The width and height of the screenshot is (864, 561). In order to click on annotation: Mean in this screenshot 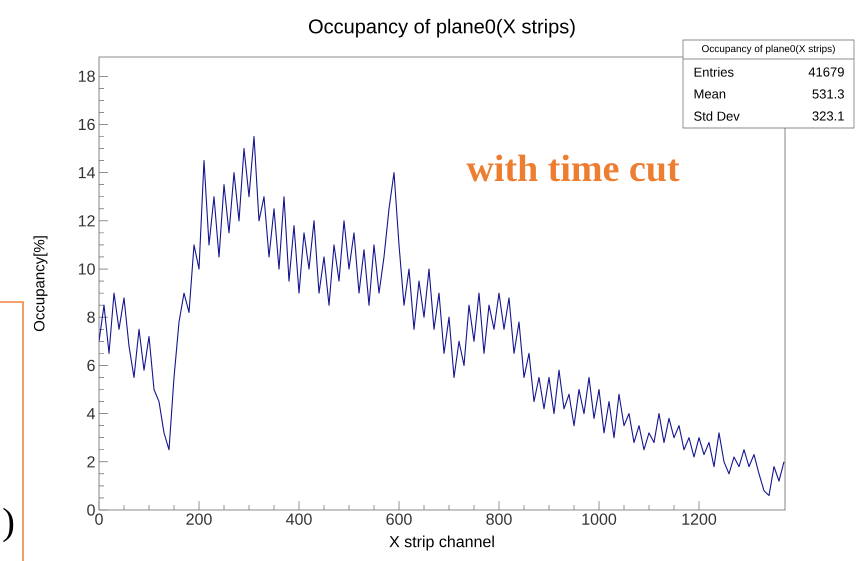, I will do `click(710, 94)`.